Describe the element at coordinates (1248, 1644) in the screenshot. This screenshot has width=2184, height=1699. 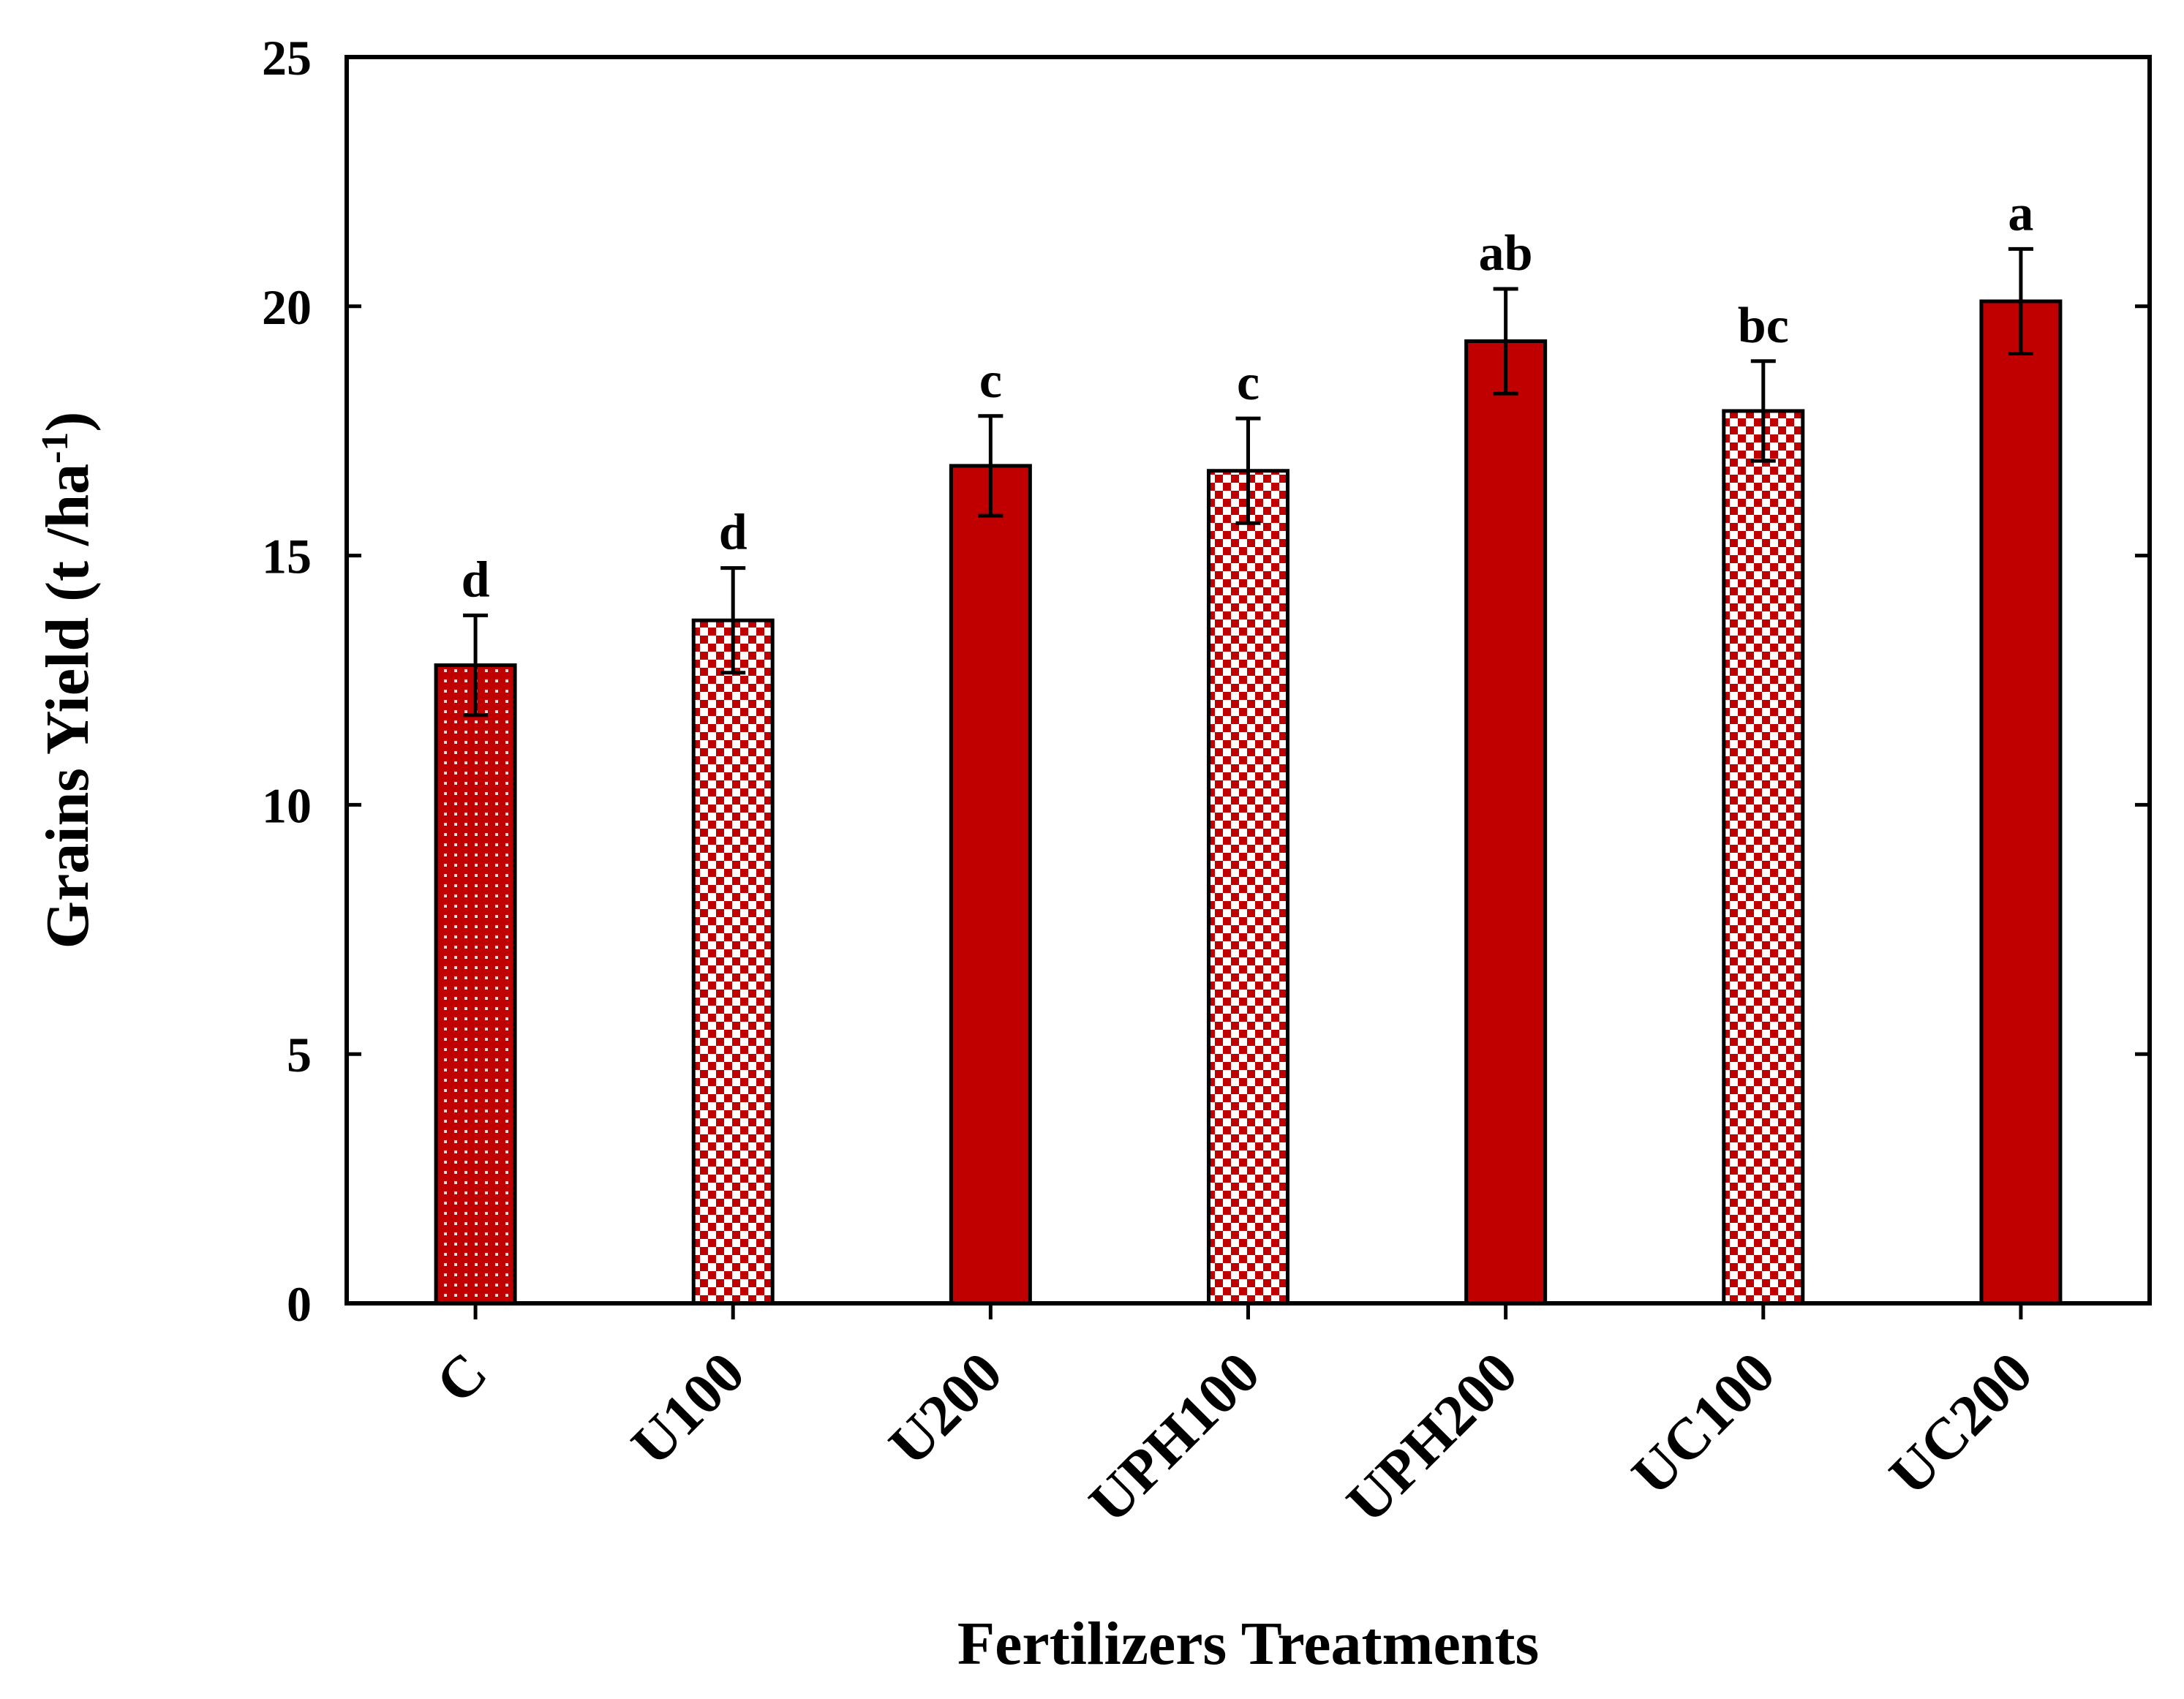
I see `x-axis-title: Fertilizers Treatments` at that location.